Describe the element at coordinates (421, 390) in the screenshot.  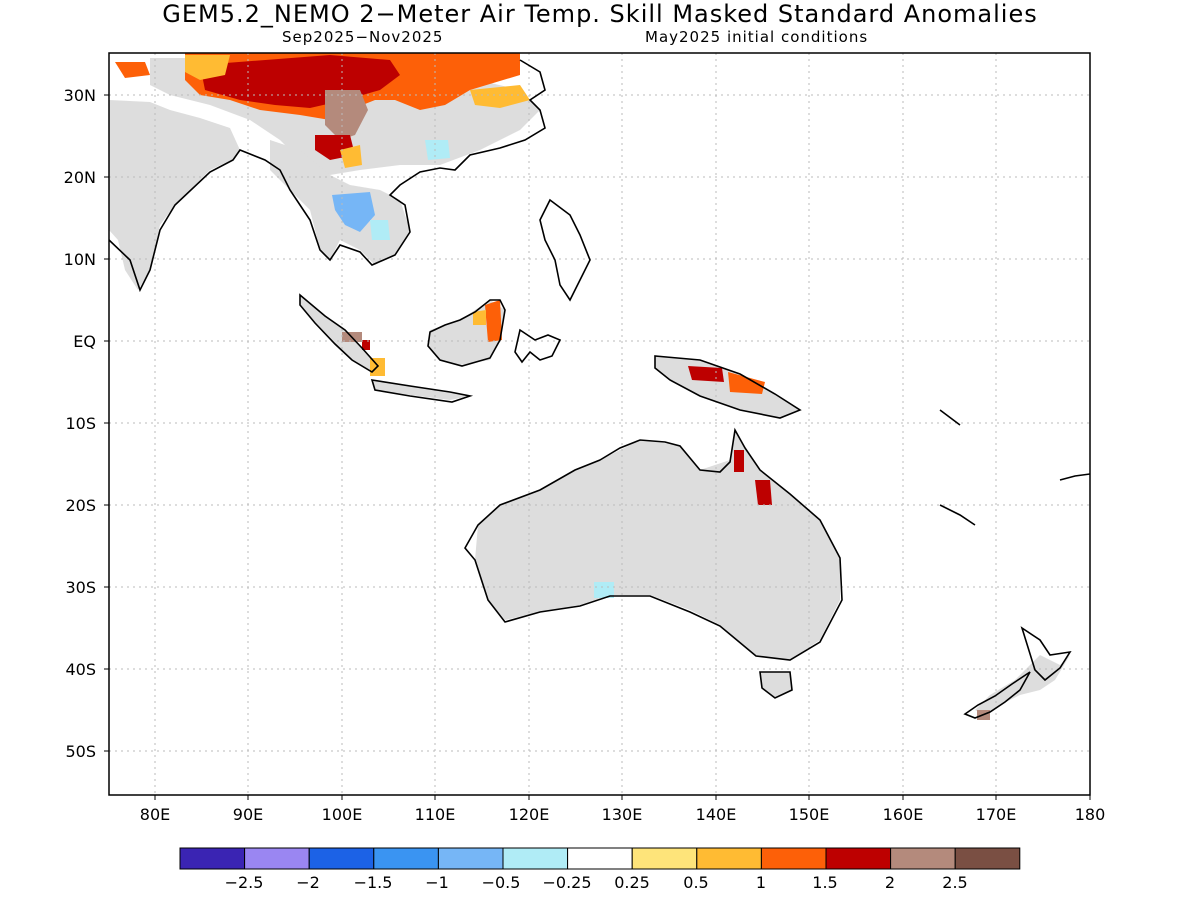
I see `java-landmask` at that location.